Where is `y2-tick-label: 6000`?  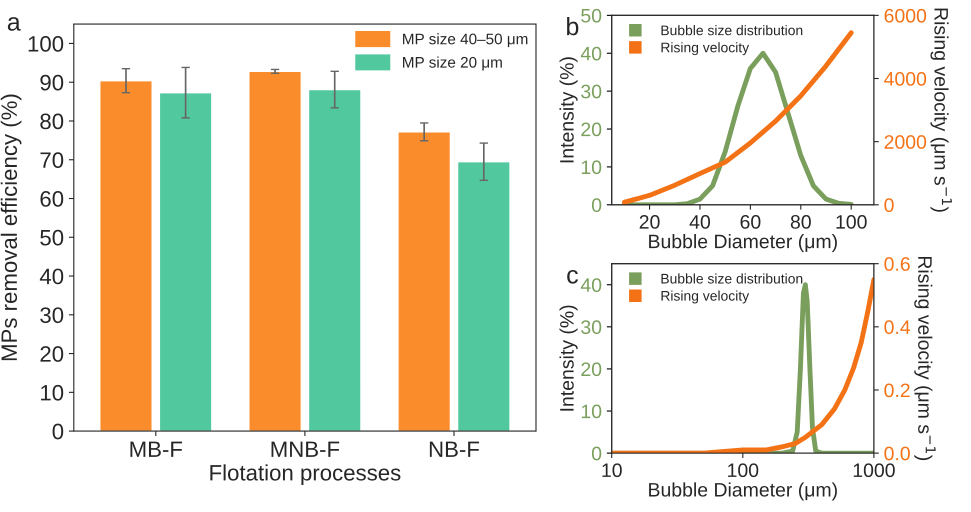
y2-tick-label: 6000 is located at coordinates (905, 15).